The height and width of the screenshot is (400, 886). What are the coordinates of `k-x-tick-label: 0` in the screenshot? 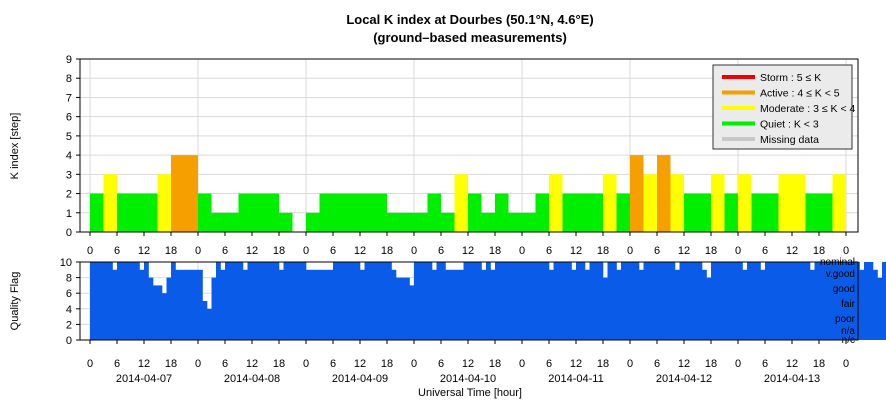 It's located at (198, 251).